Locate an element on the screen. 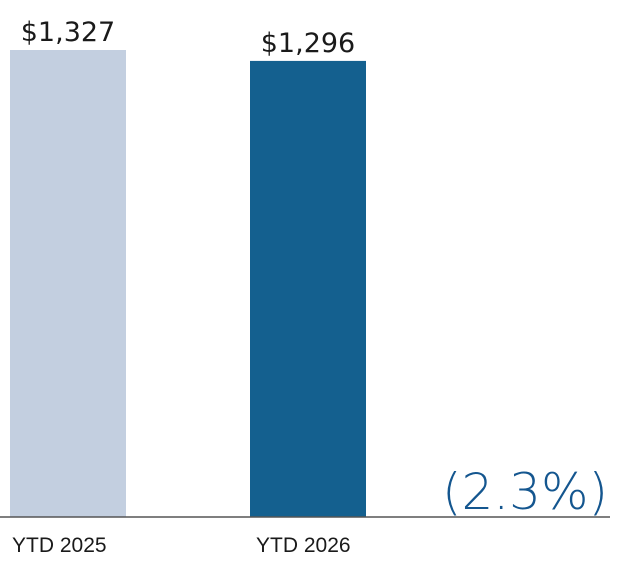 Image resolution: width=627 pixels, height=567 pixels. value-label: $1,296 is located at coordinates (308, 43).